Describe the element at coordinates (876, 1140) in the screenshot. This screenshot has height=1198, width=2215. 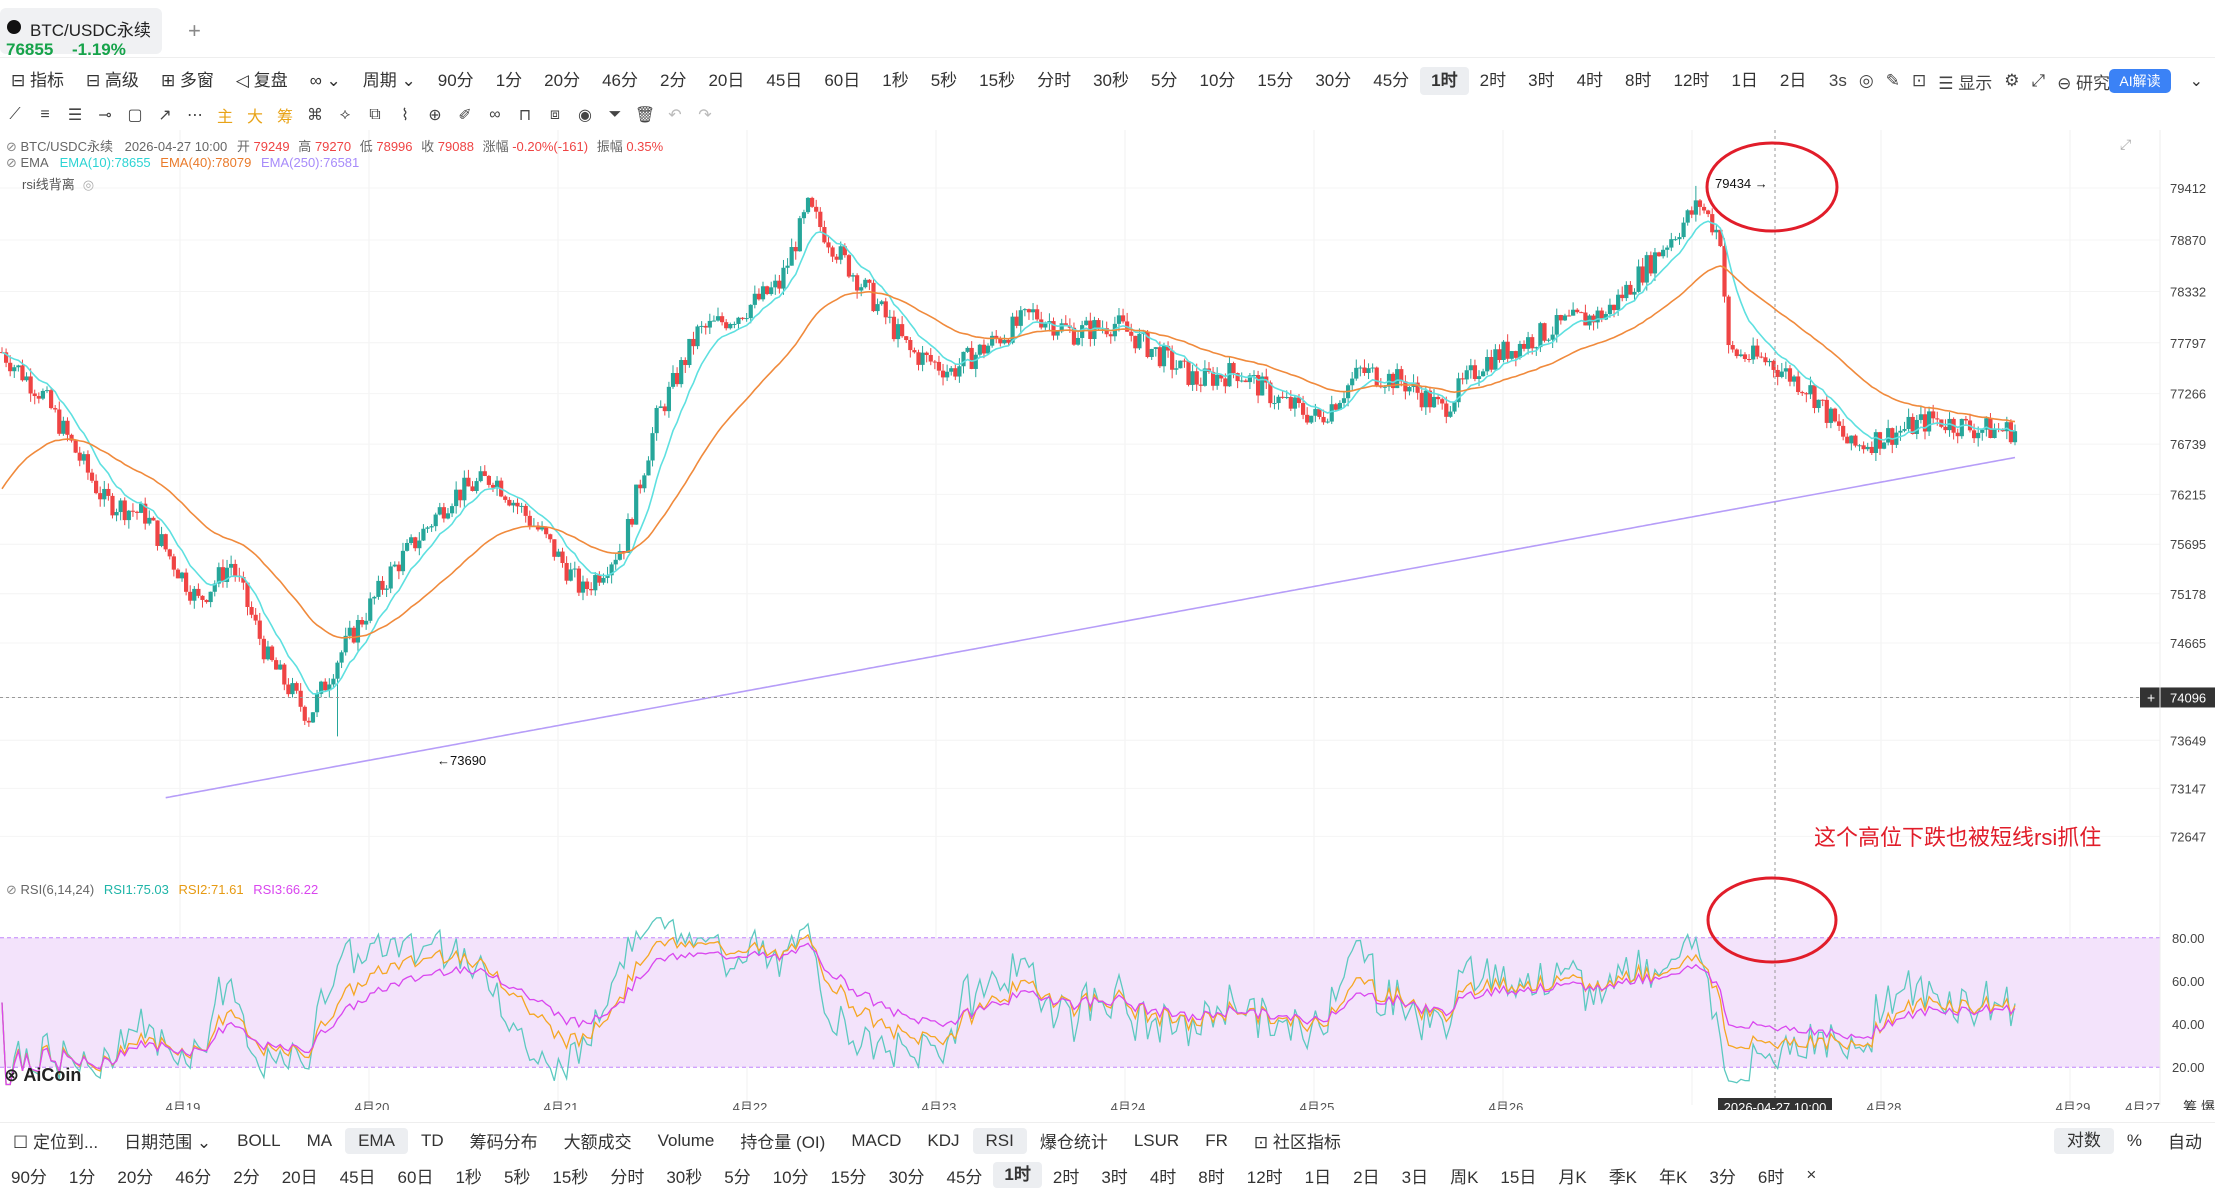
I see `indicator-item: MACD` at that location.